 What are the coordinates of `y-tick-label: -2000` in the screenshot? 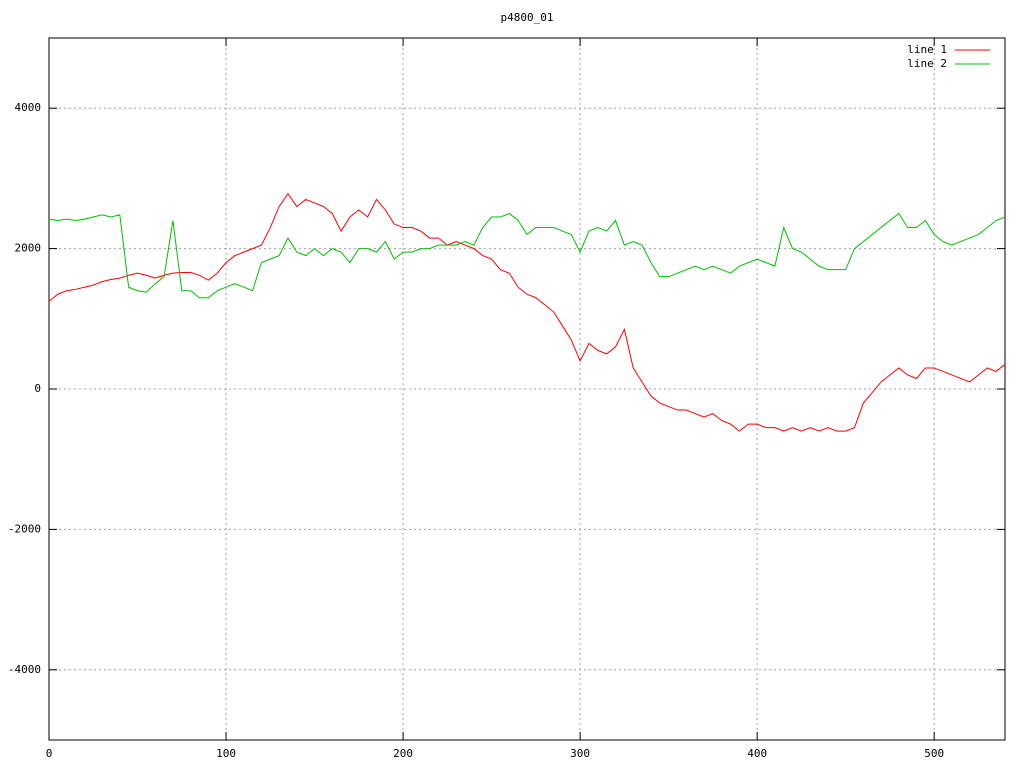 It's located at (24, 528).